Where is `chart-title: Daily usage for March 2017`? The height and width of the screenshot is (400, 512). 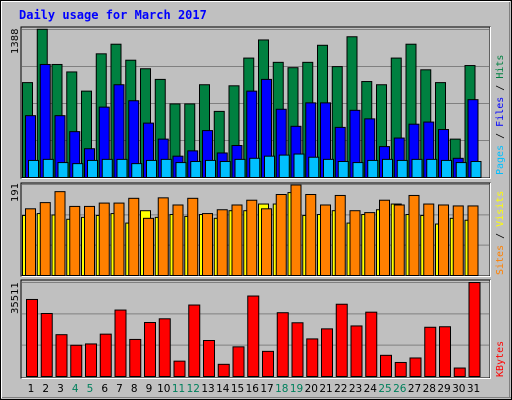 chart-title: Daily usage for March 2017 is located at coordinates (113, 15).